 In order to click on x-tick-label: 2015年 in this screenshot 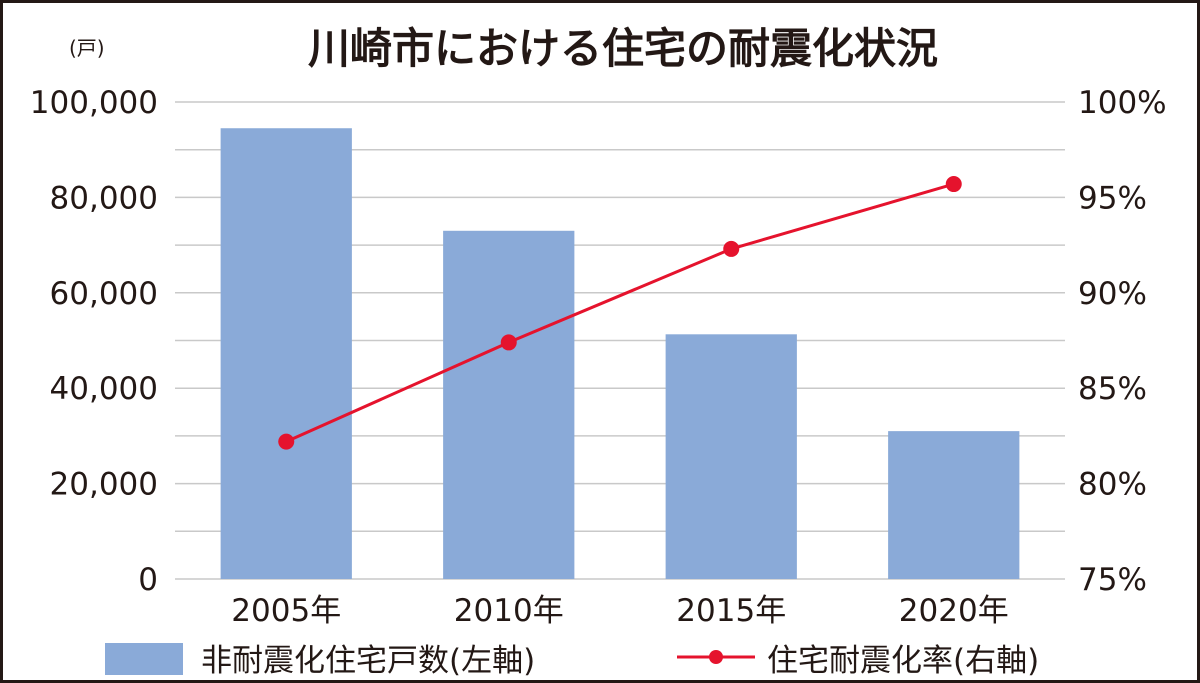, I will do `click(731, 611)`.